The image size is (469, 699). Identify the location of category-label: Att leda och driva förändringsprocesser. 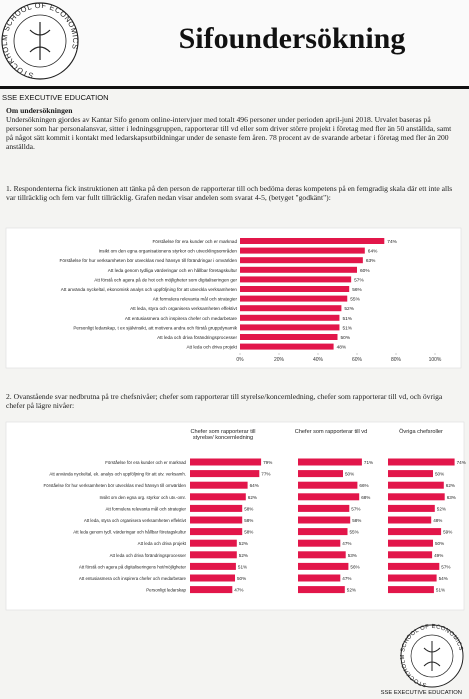
(197, 337).